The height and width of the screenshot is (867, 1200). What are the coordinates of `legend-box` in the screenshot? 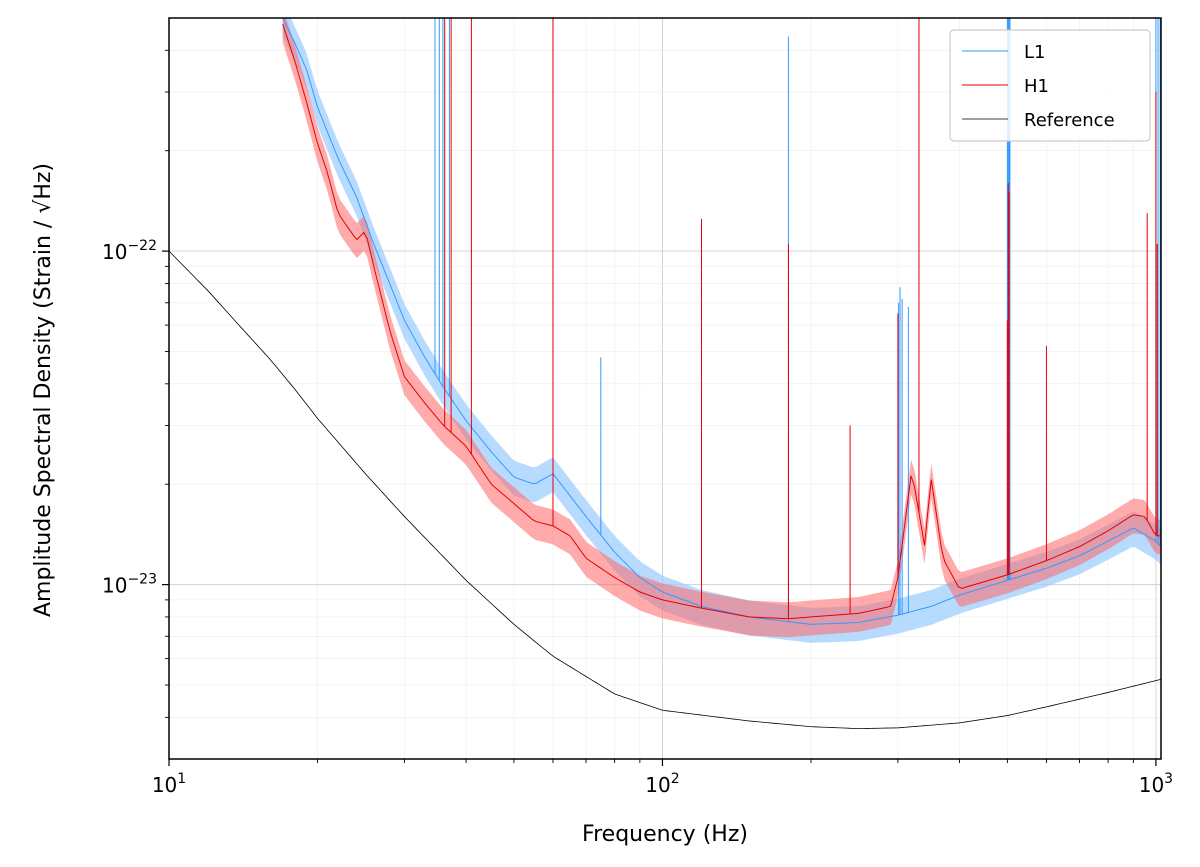 It's located at (1050, 85).